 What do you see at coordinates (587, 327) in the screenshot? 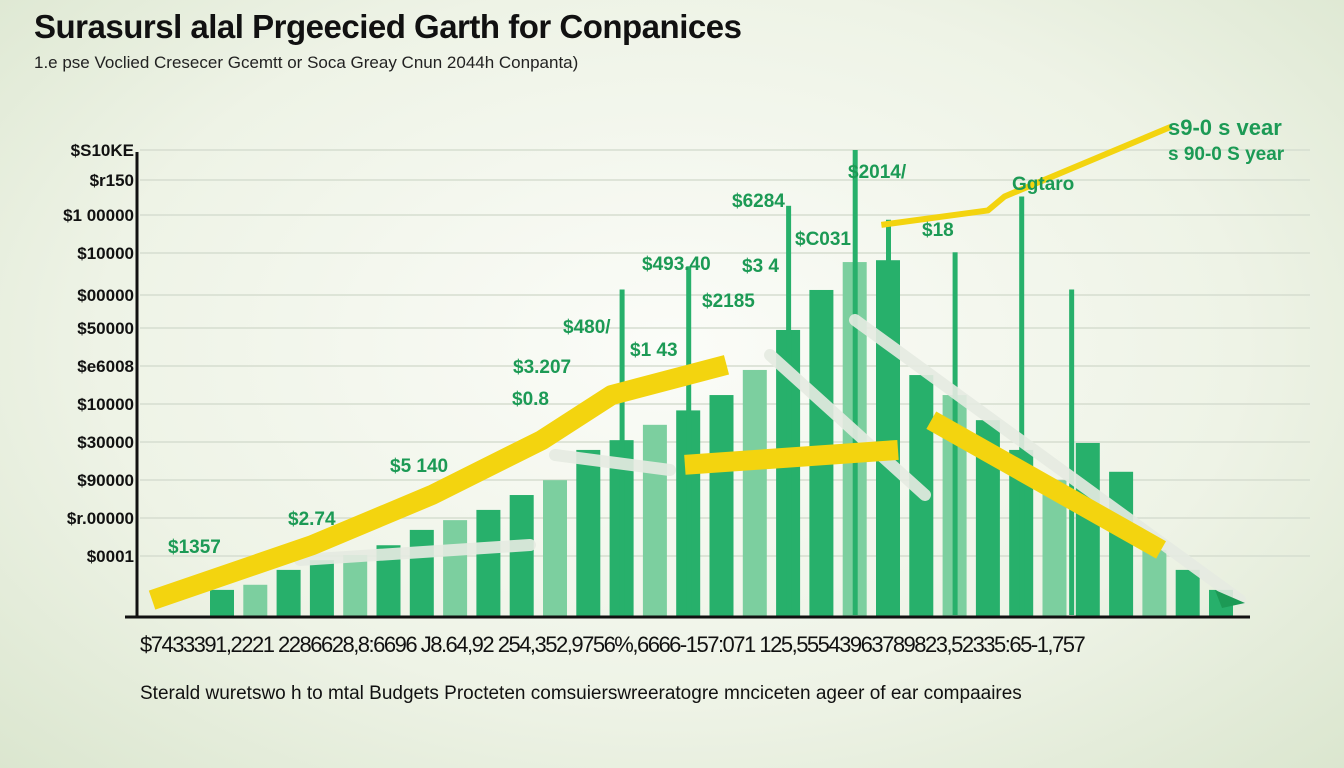
I see `data-label: $480/` at bounding box center [587, 327].